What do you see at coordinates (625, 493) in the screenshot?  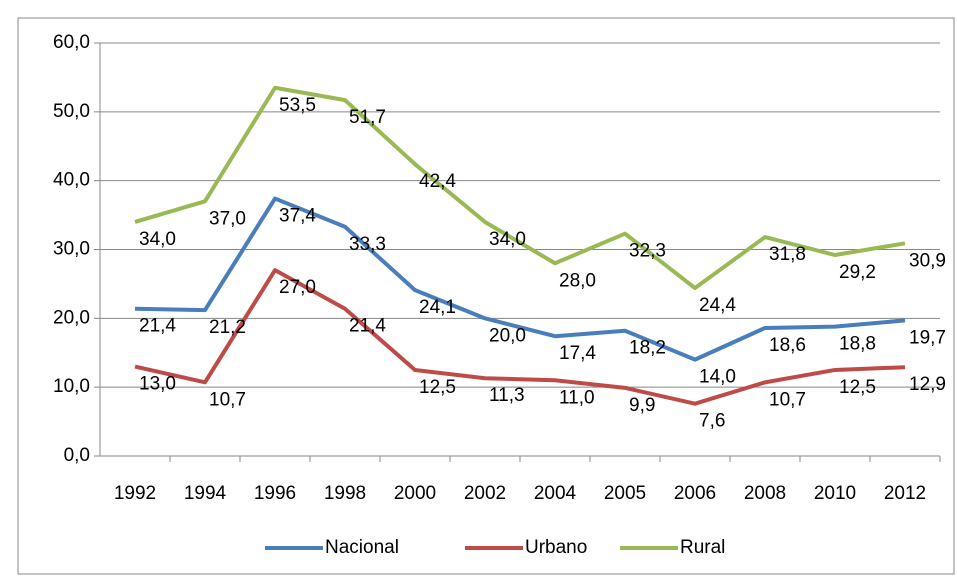 I see `x-tick-label: 2005` at bounding box center [625, 493].